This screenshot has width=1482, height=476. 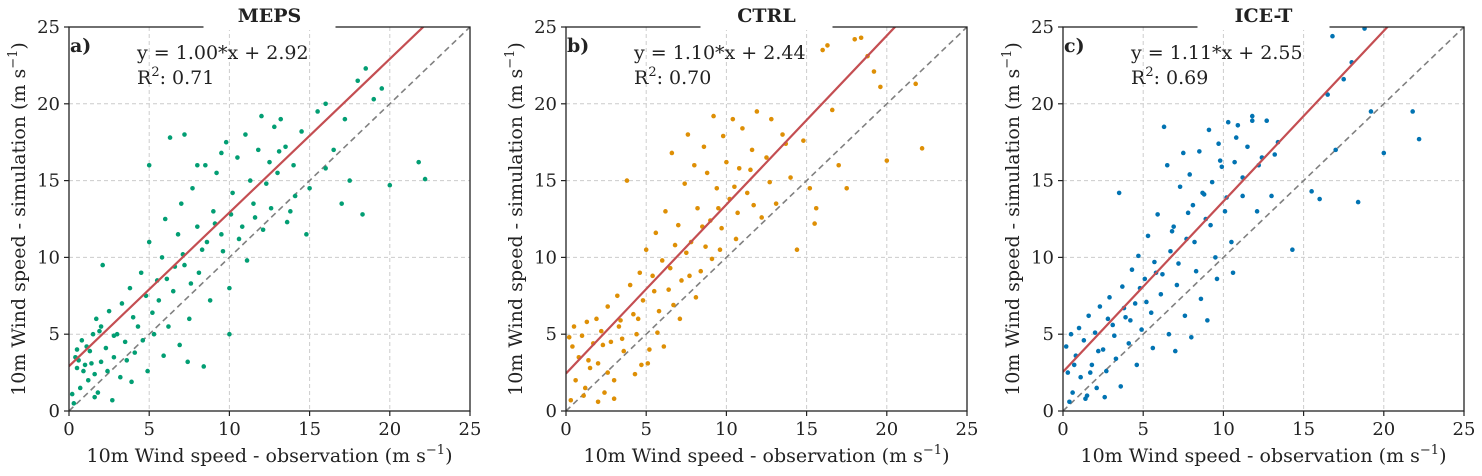 What do you see at coordinates (1149, 72) in the screenshot?
I see `r-squared-exponent: 2` at bounding box center [1149, 72].